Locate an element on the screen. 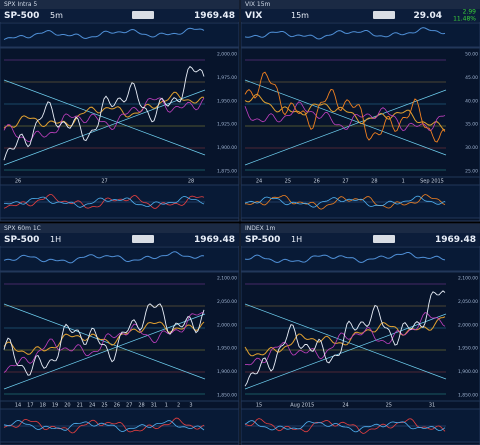  y-axis-label: 1,900.00 is located at coordinates (227, 148).